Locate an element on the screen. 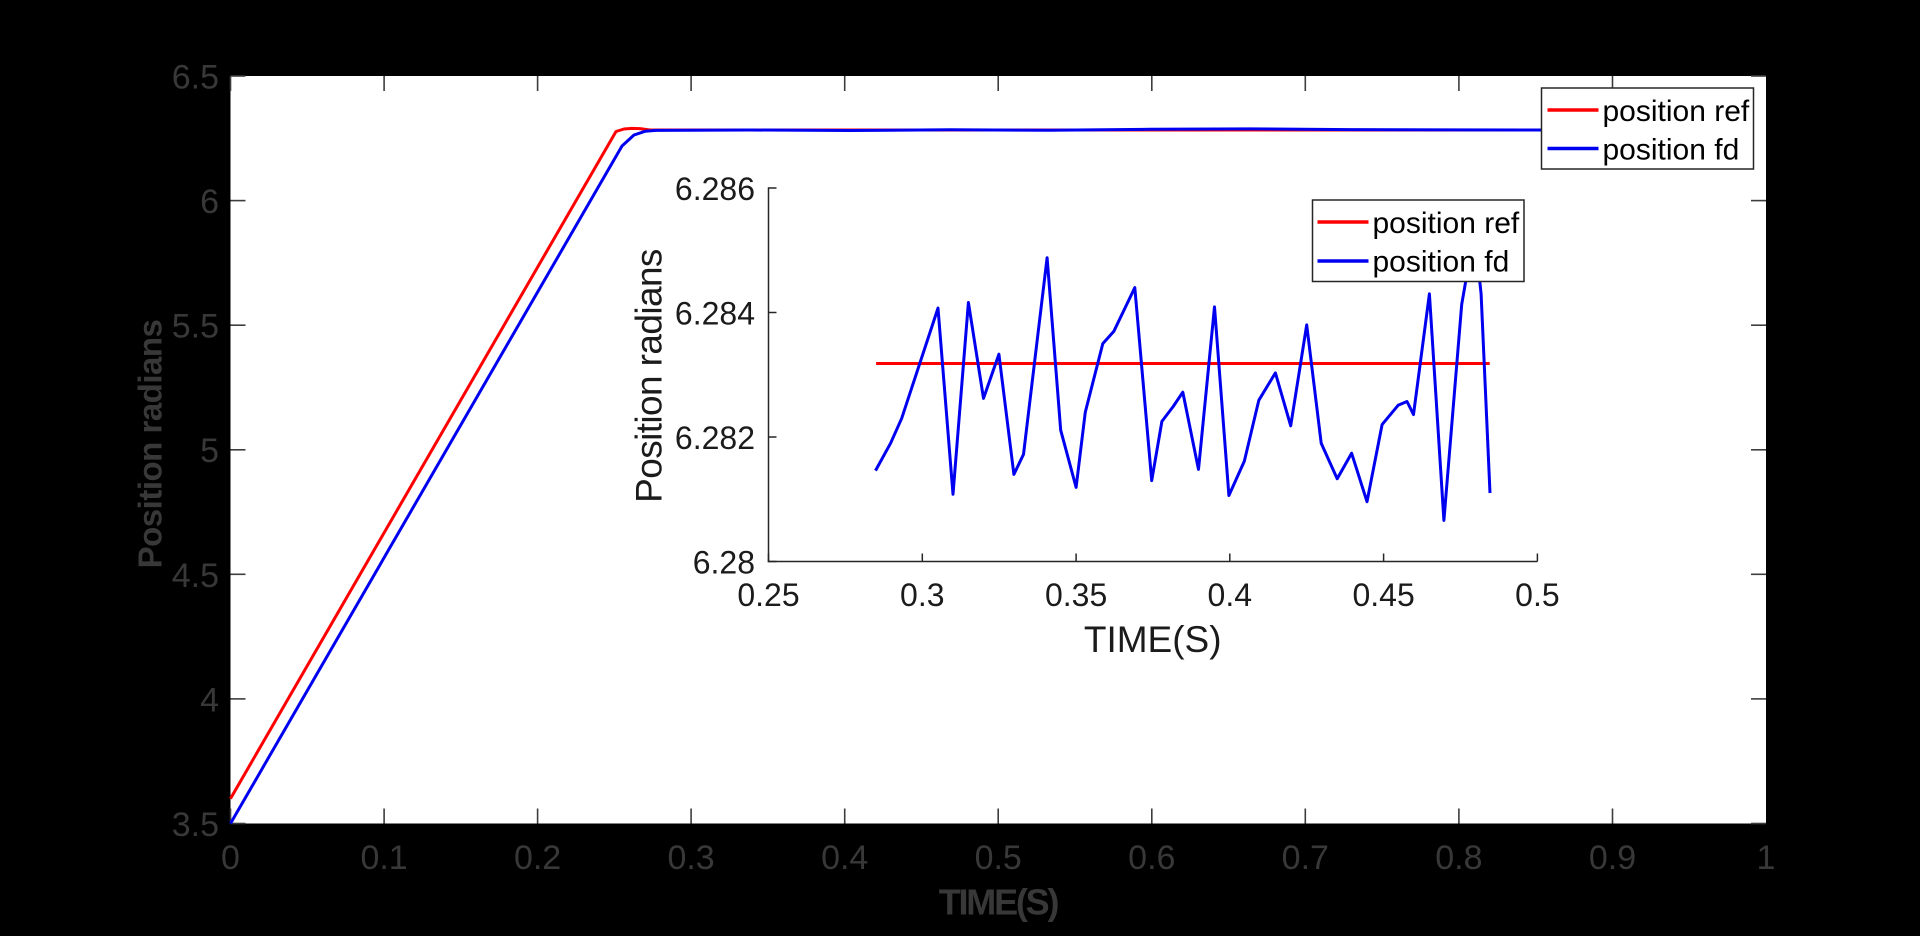 The width and height of the screenshot is (1920, 936). svg-text: 0 is located at coordinates (230, 858).